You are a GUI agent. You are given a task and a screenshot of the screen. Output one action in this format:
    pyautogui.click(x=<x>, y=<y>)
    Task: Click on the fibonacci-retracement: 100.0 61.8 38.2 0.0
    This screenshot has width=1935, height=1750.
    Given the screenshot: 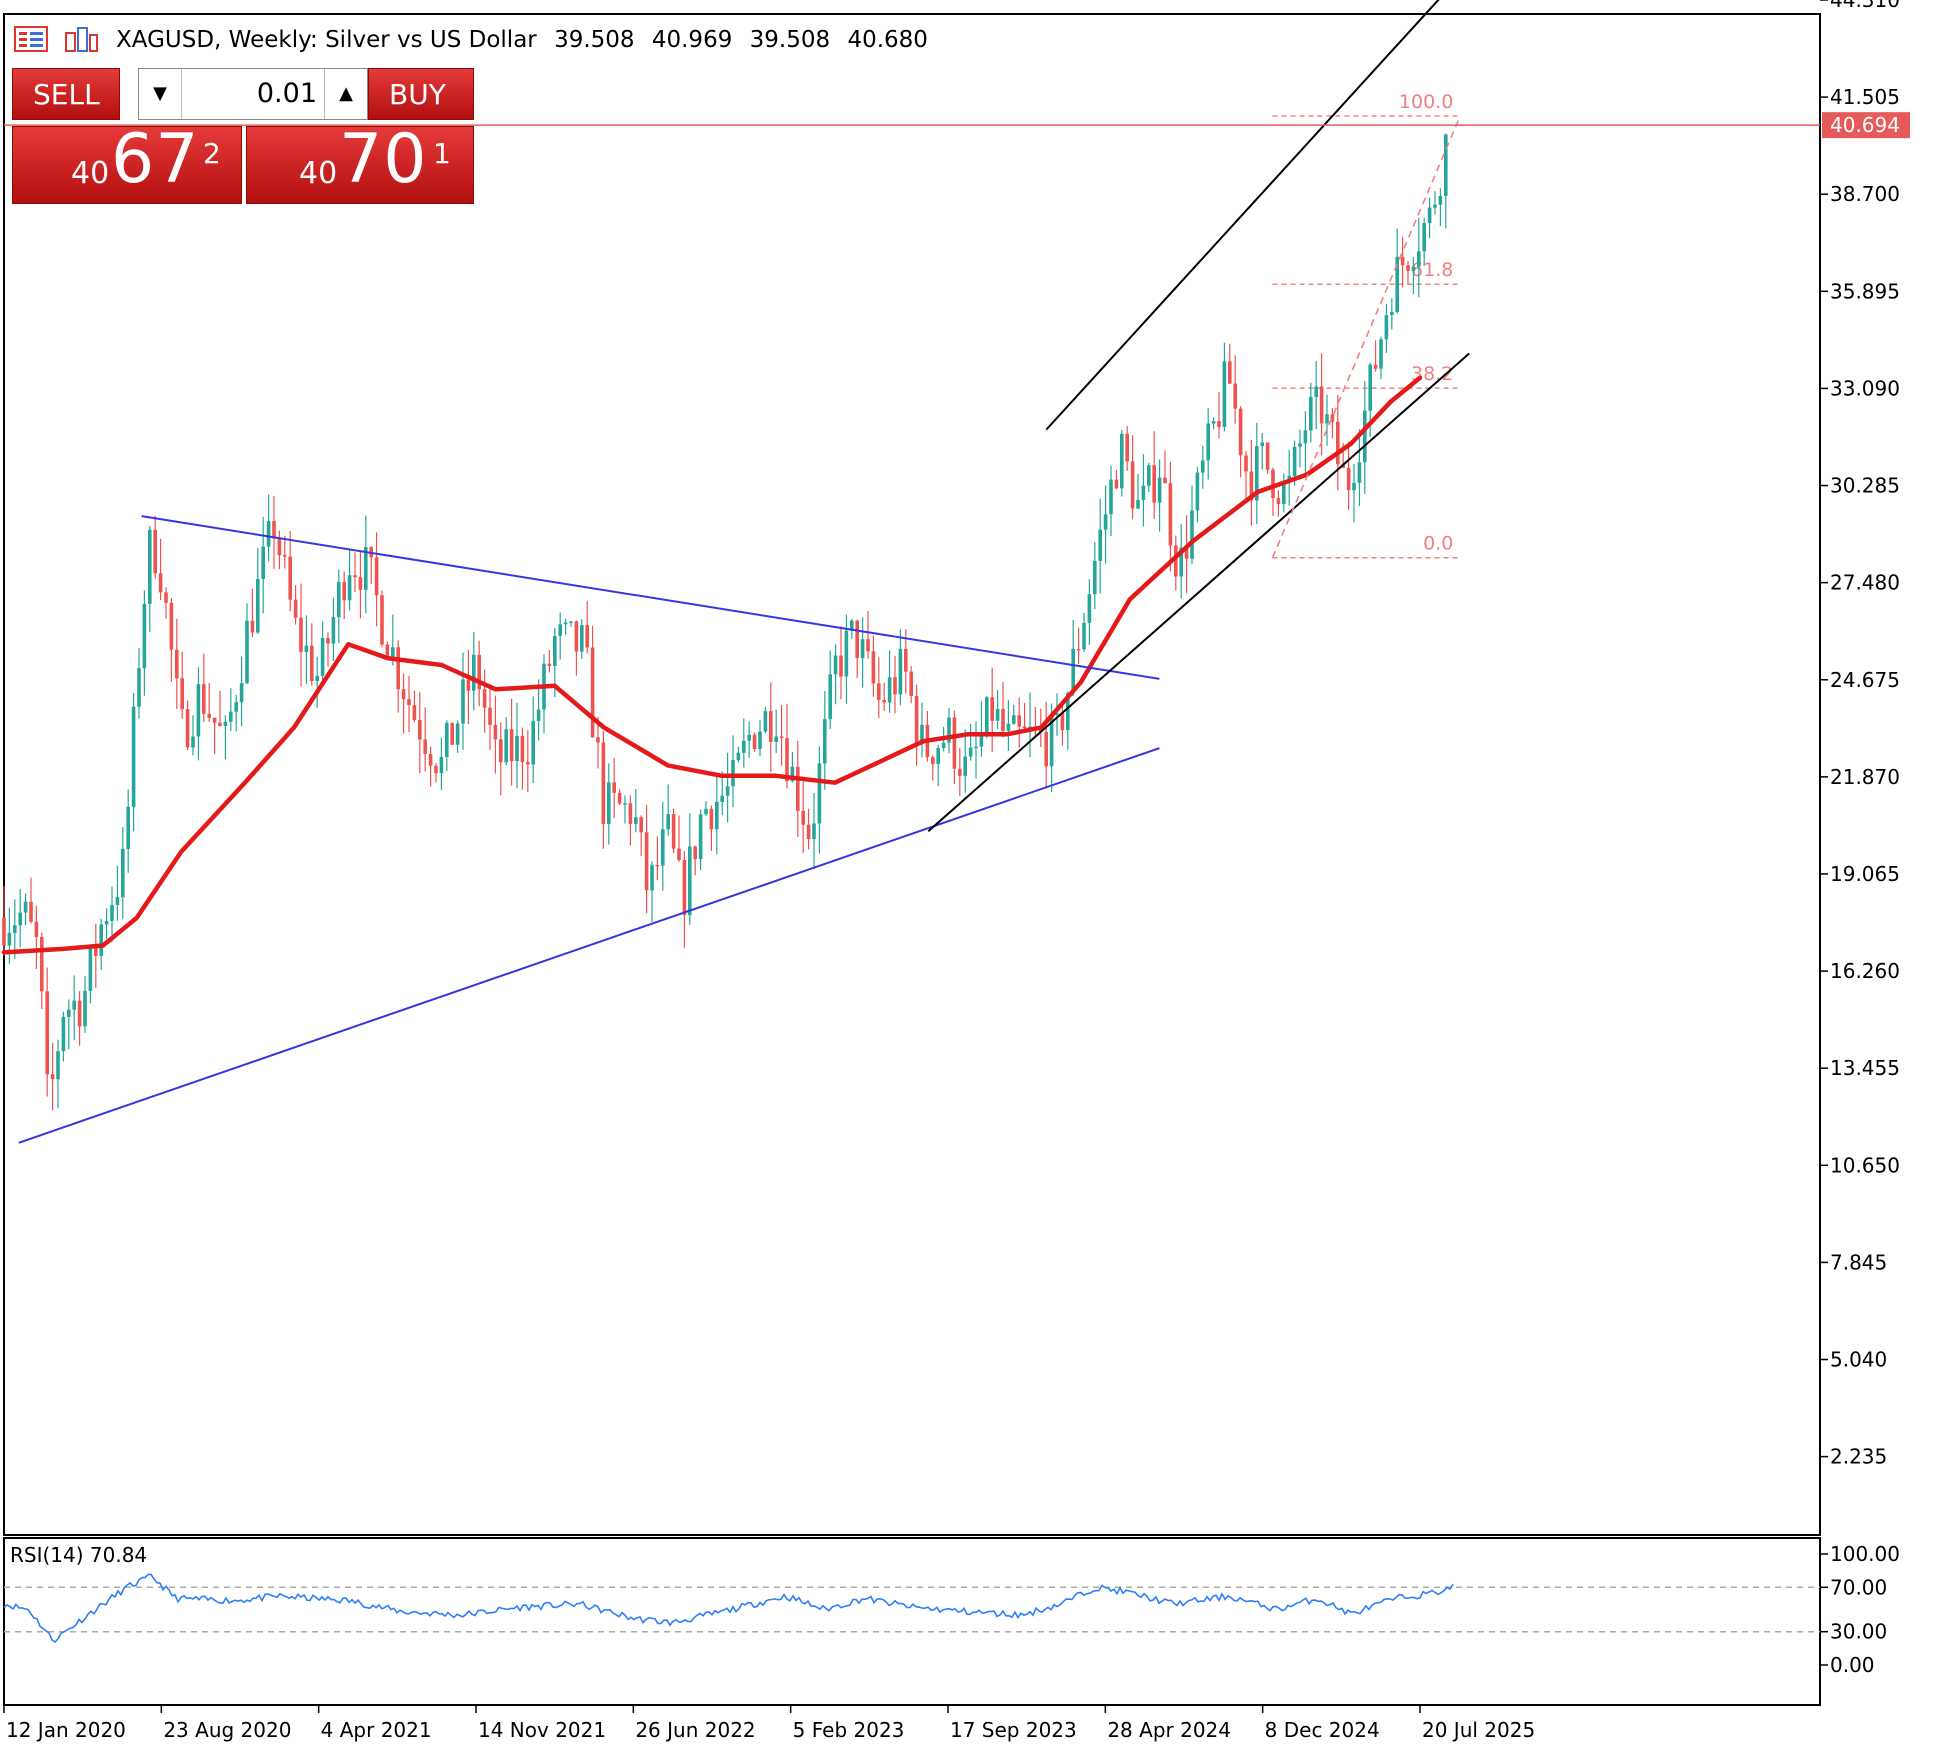 What is the action you would take?
    pyautogui.click(x=1366, y=325)
    